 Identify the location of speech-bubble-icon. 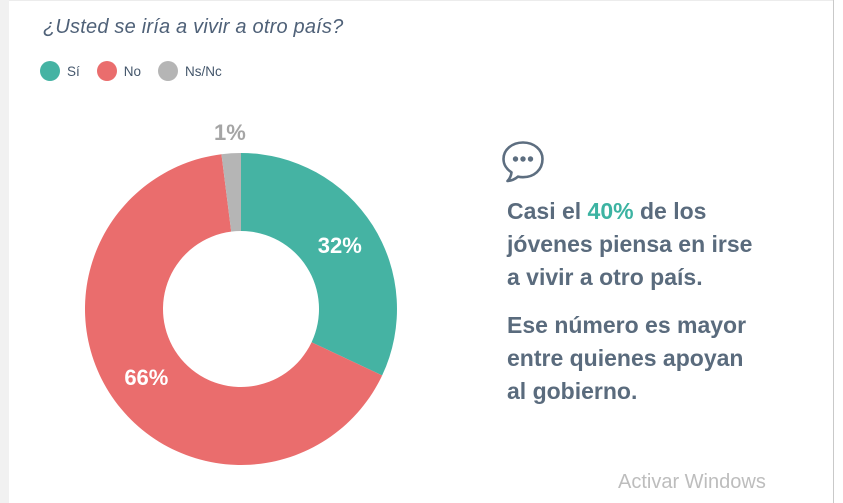
(523, 162).